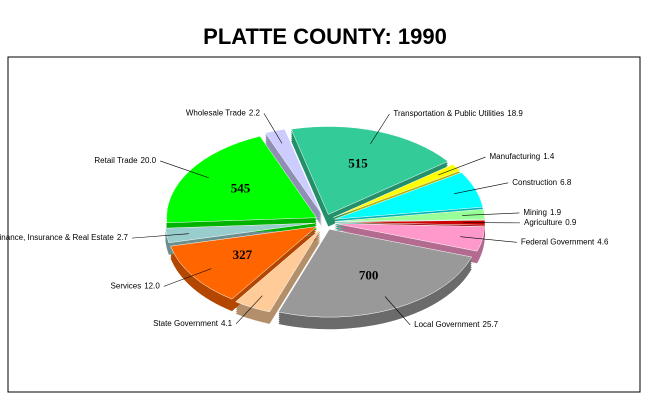 The image size is (650, 400). What do you see at coordinates (57, 237) in the screenshot?
I see `category-label: Finance, Insurance & Real Estate` at bounding box center [57, 237].